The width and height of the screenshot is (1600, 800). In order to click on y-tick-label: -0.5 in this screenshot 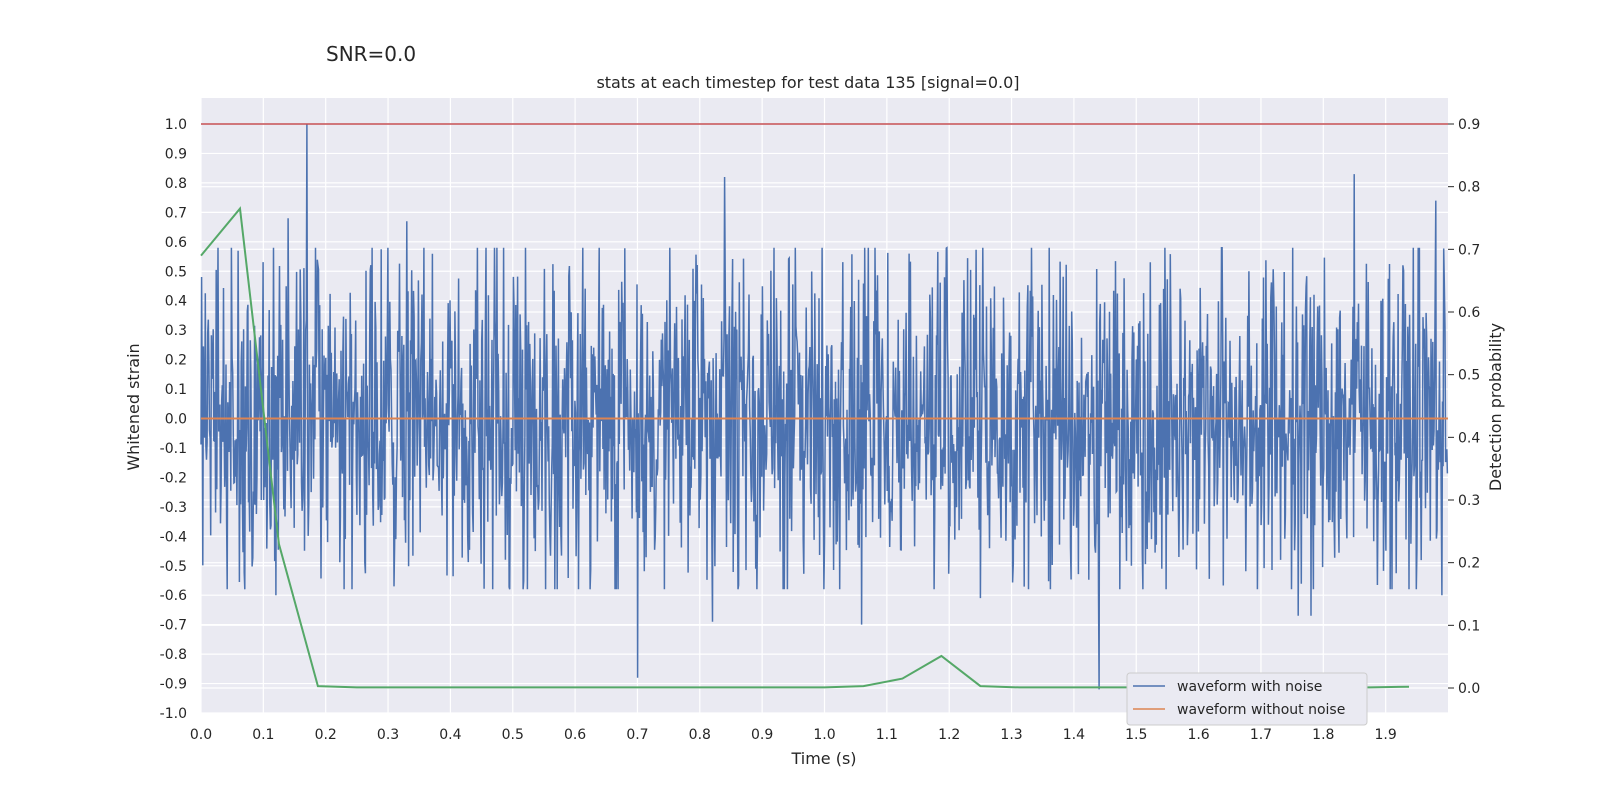, I will do `click(173, 567)`.